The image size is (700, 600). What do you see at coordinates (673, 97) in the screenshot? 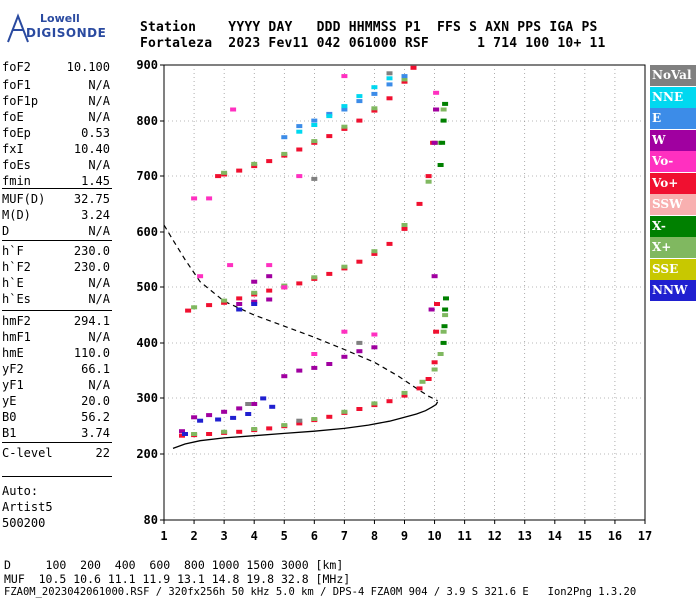
I see `legend-item-nne: NNE` at bounding box center [673, 97].